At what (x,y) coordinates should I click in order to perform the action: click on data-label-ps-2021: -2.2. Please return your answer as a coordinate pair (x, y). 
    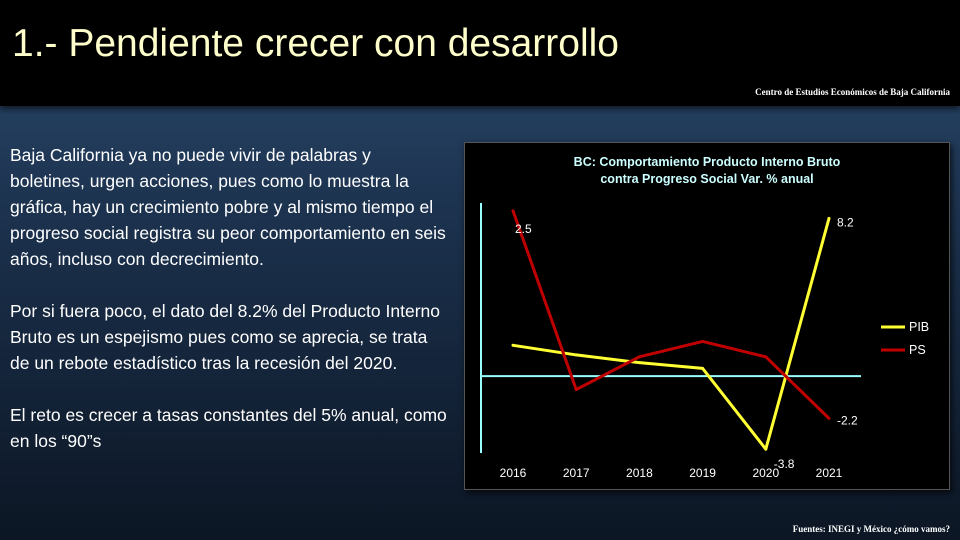
    Looking at the image, I should click on (847, 420).